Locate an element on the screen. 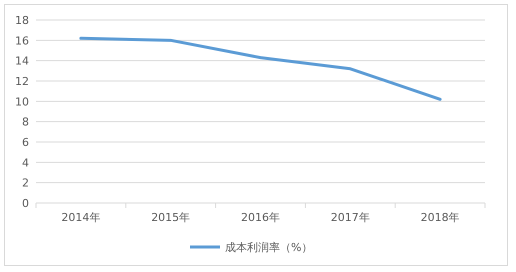  x-tick-label: 2014年 is located at coordinates (80, 217).